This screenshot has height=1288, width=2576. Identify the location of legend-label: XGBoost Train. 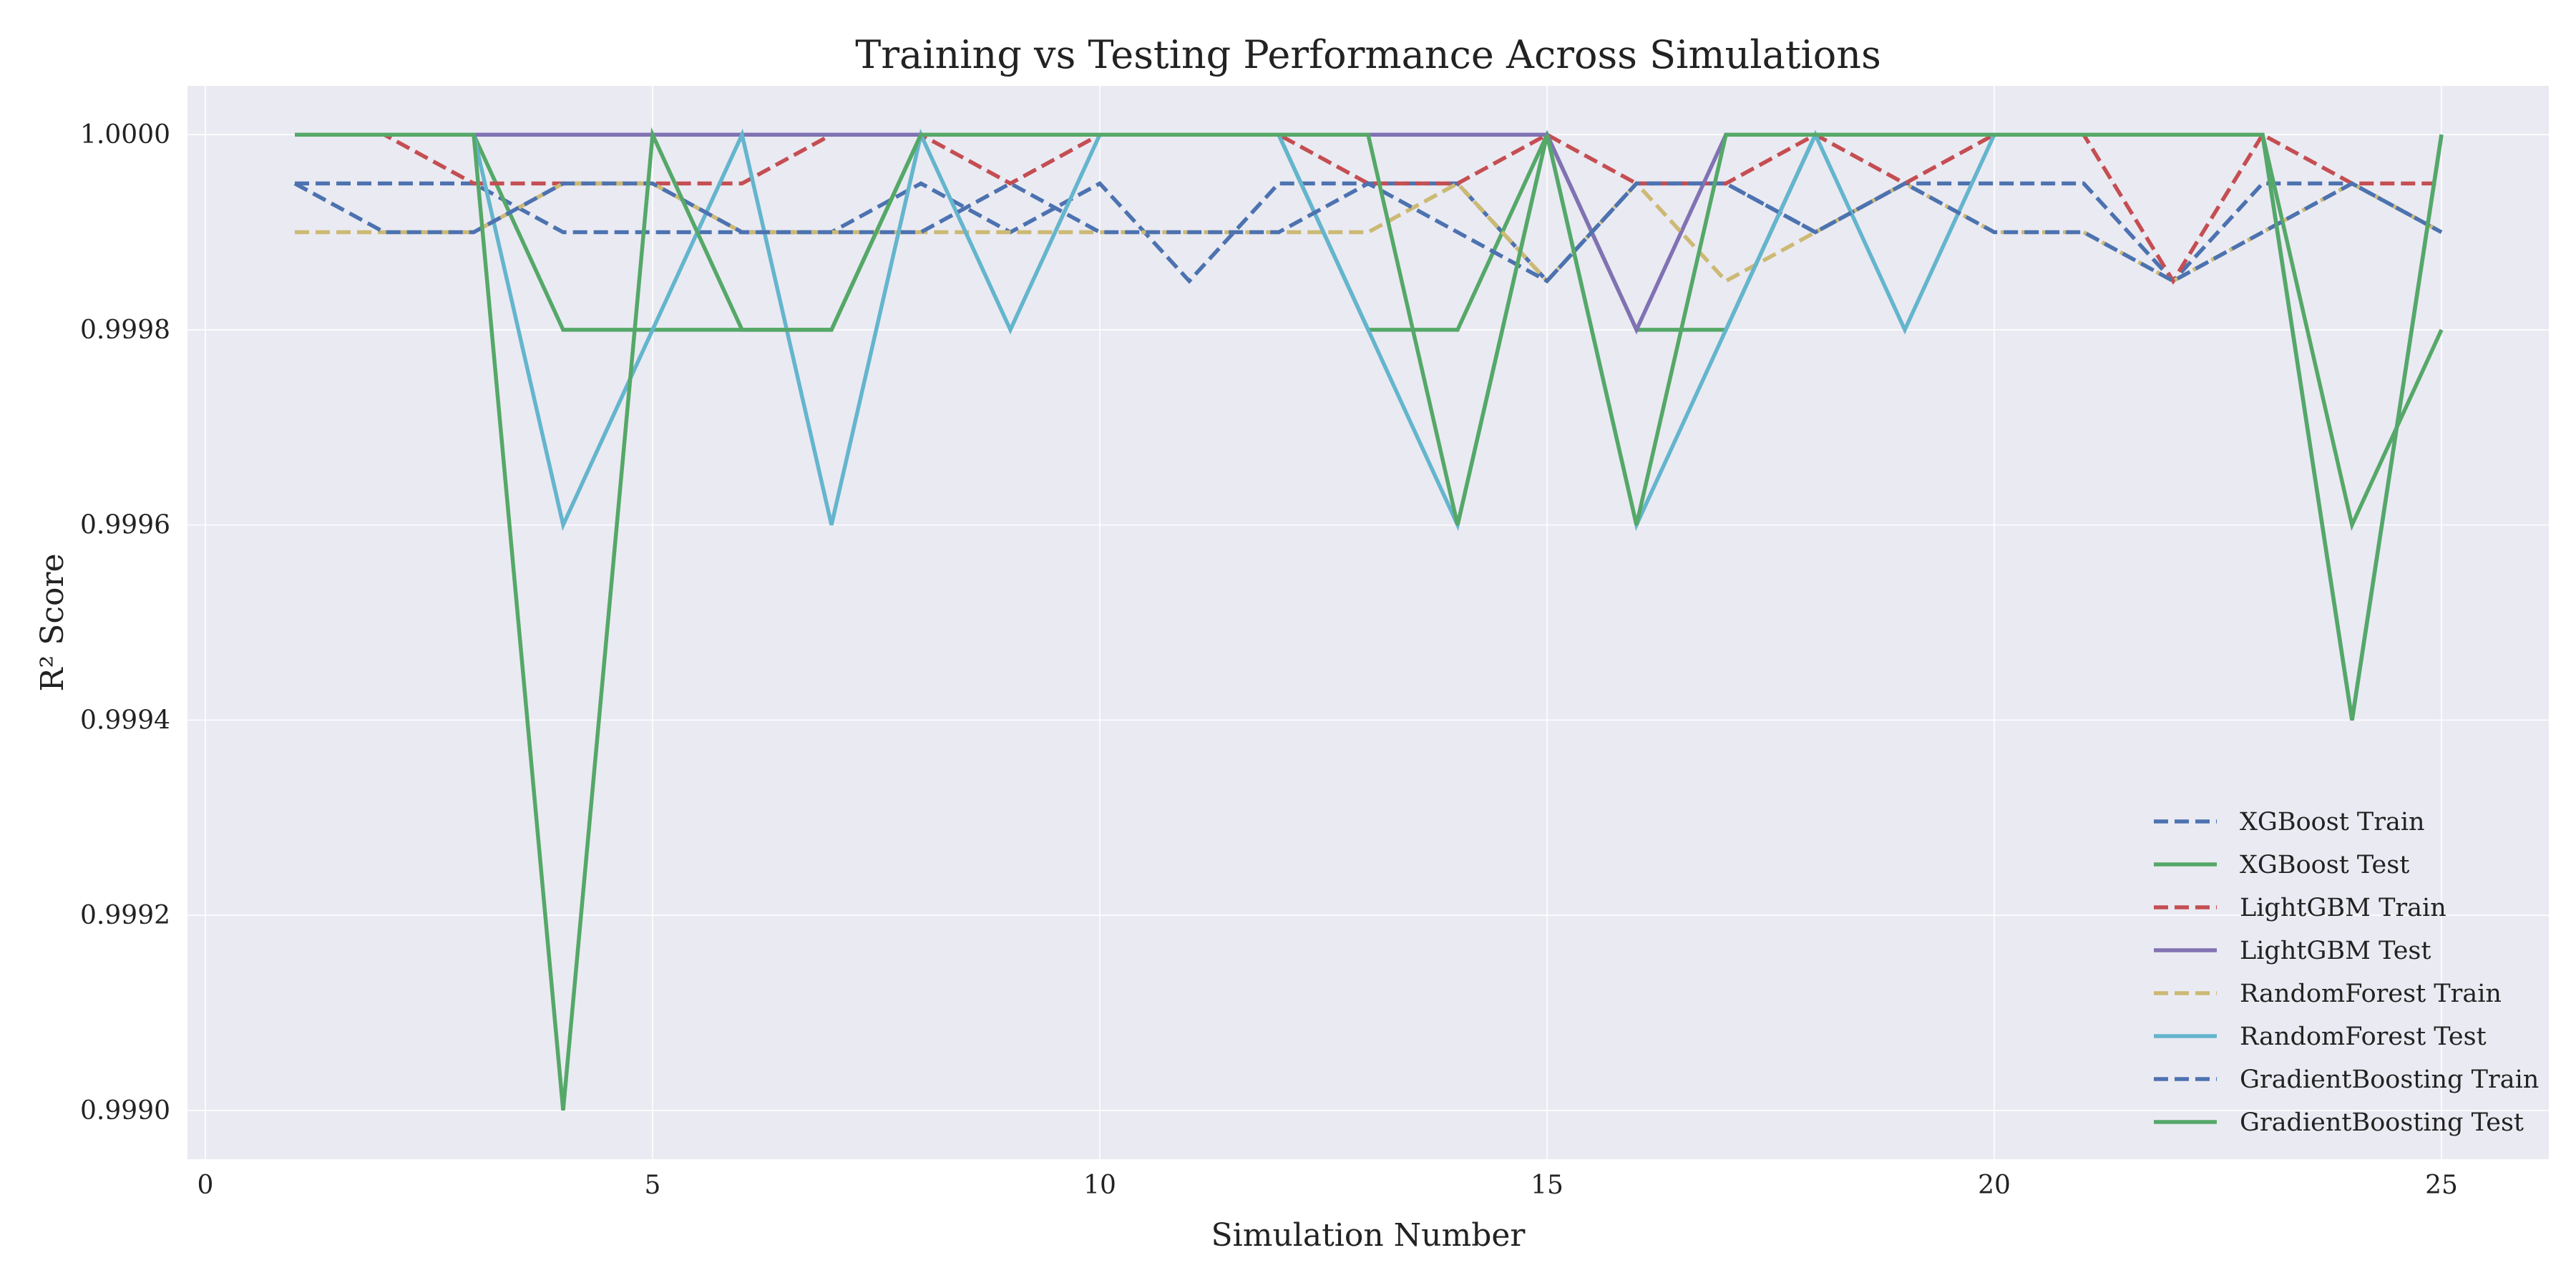
(2332, 822).